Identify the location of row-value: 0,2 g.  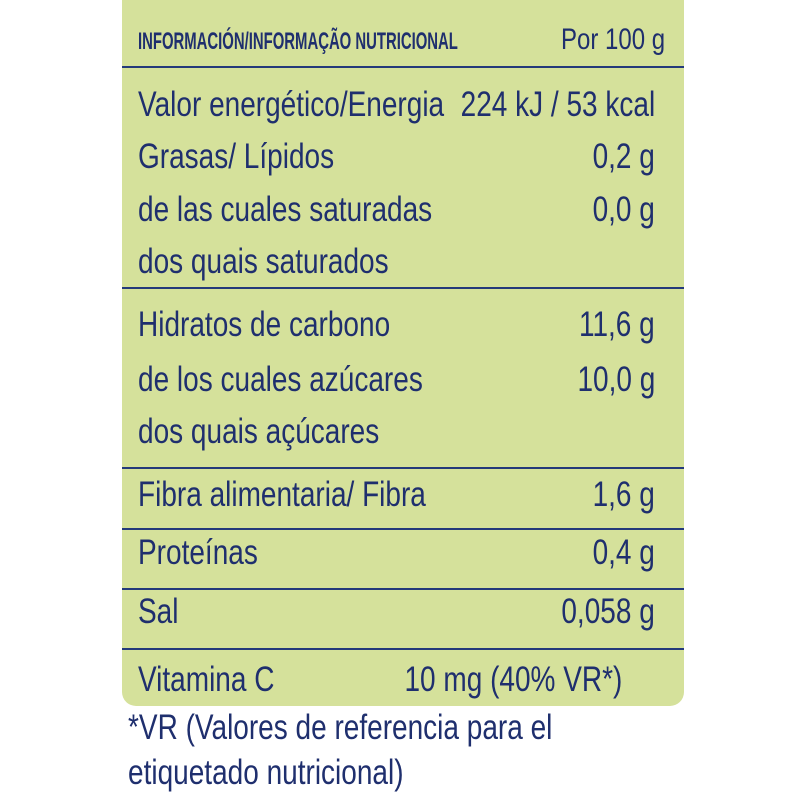
(623, 156).